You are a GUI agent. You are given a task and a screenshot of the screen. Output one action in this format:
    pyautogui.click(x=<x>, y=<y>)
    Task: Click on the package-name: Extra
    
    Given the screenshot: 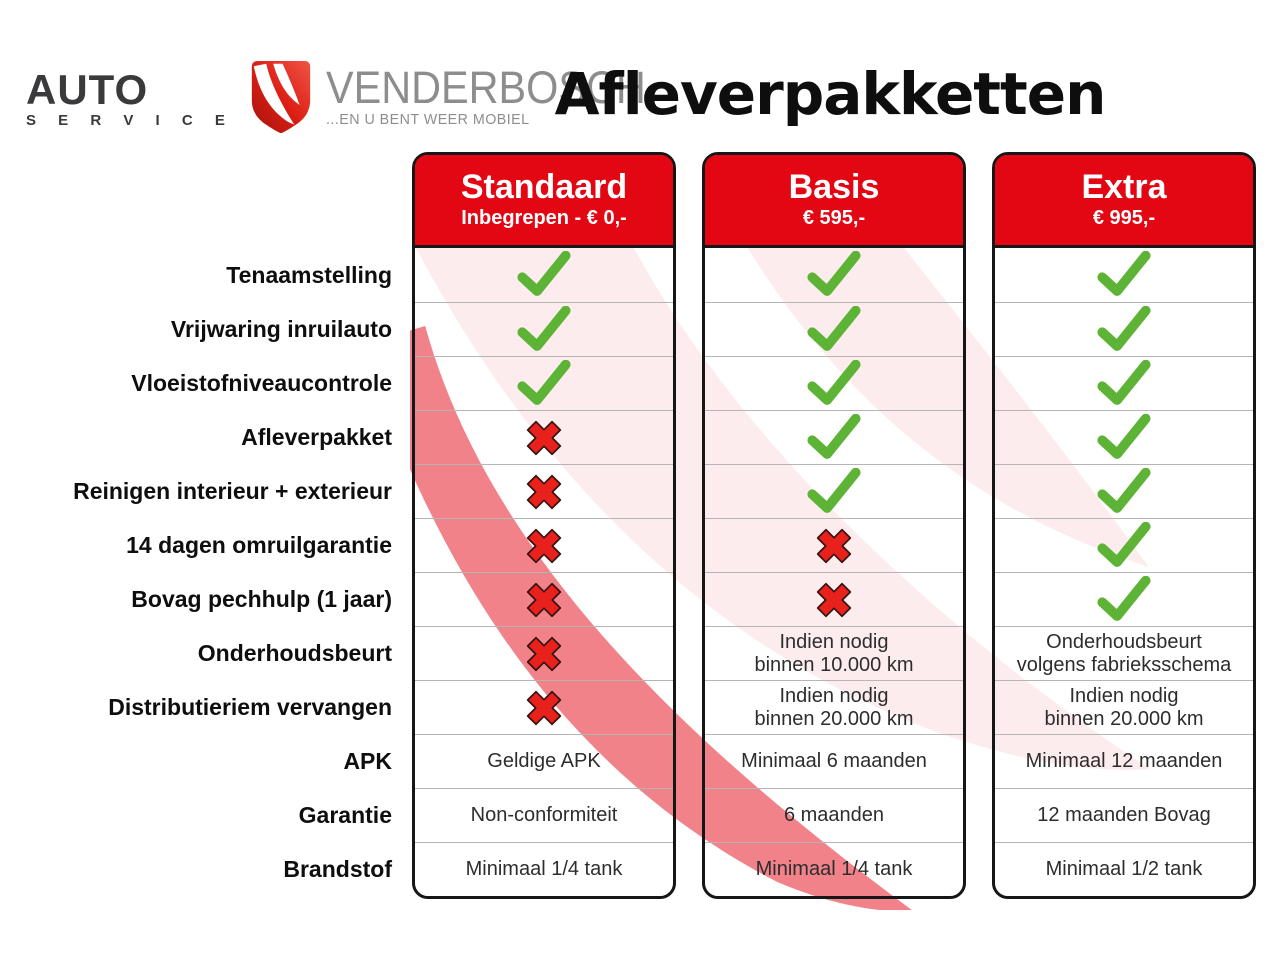 What is the action you would take?
    pyautogui.click(x=1124, y=187)
    